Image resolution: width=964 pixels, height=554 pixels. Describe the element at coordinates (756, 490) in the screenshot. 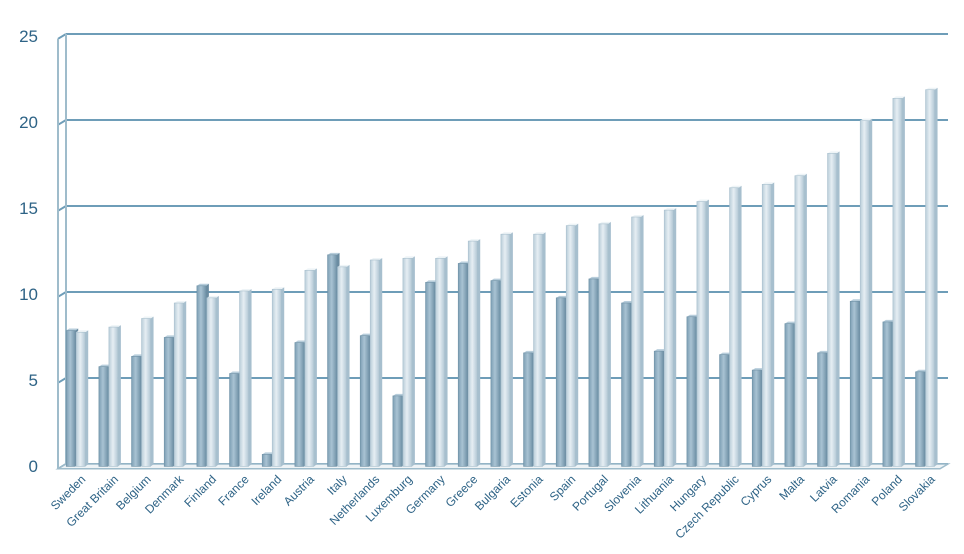

I see `x-tick-label: Cyprus` at that location.